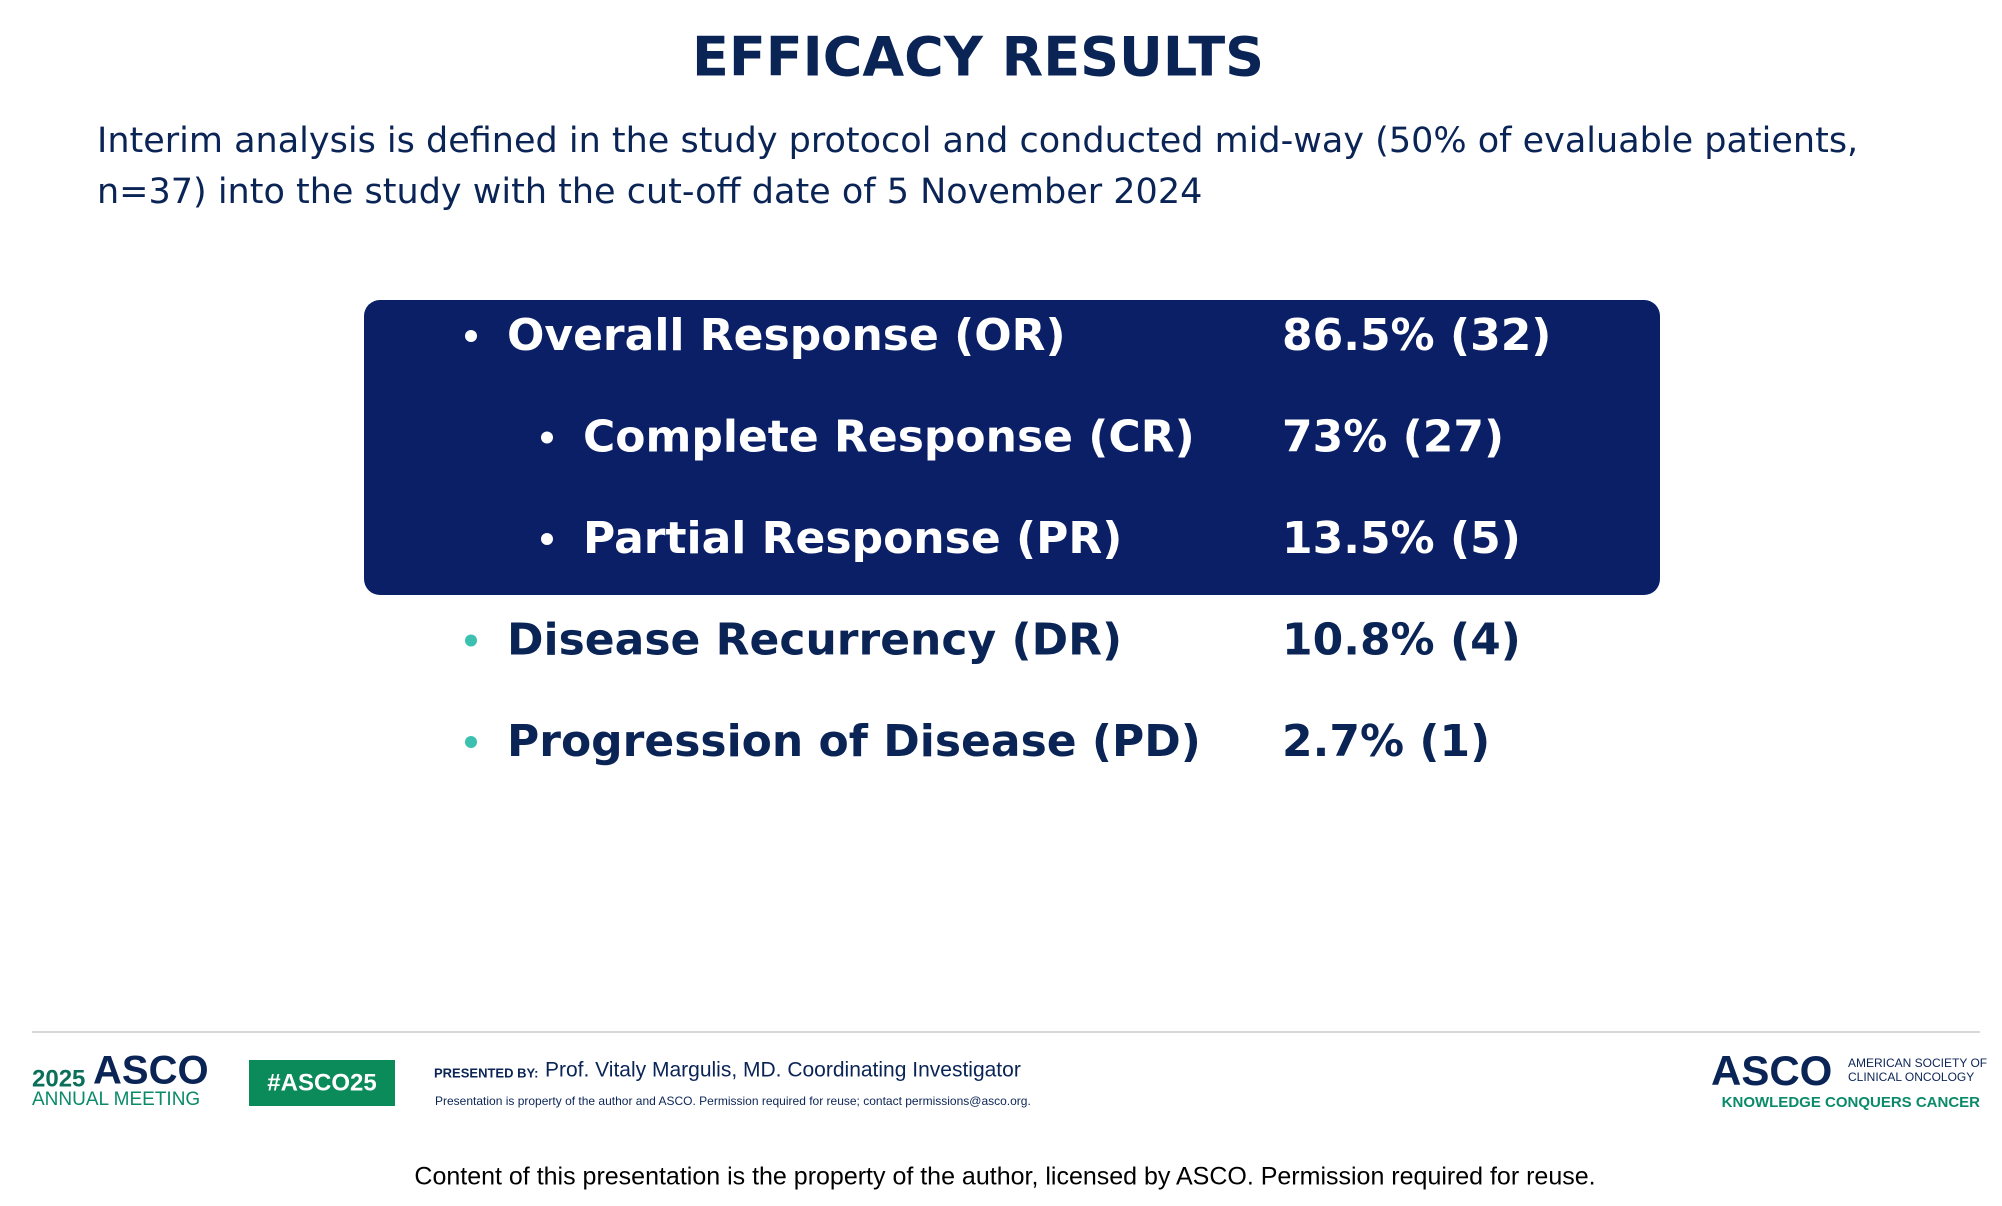 This screenshot has width=2002, height=1206. Describe the element at coordinates (58, 1078) in the screenshot. I see `meeting-year: 2025` at that location.